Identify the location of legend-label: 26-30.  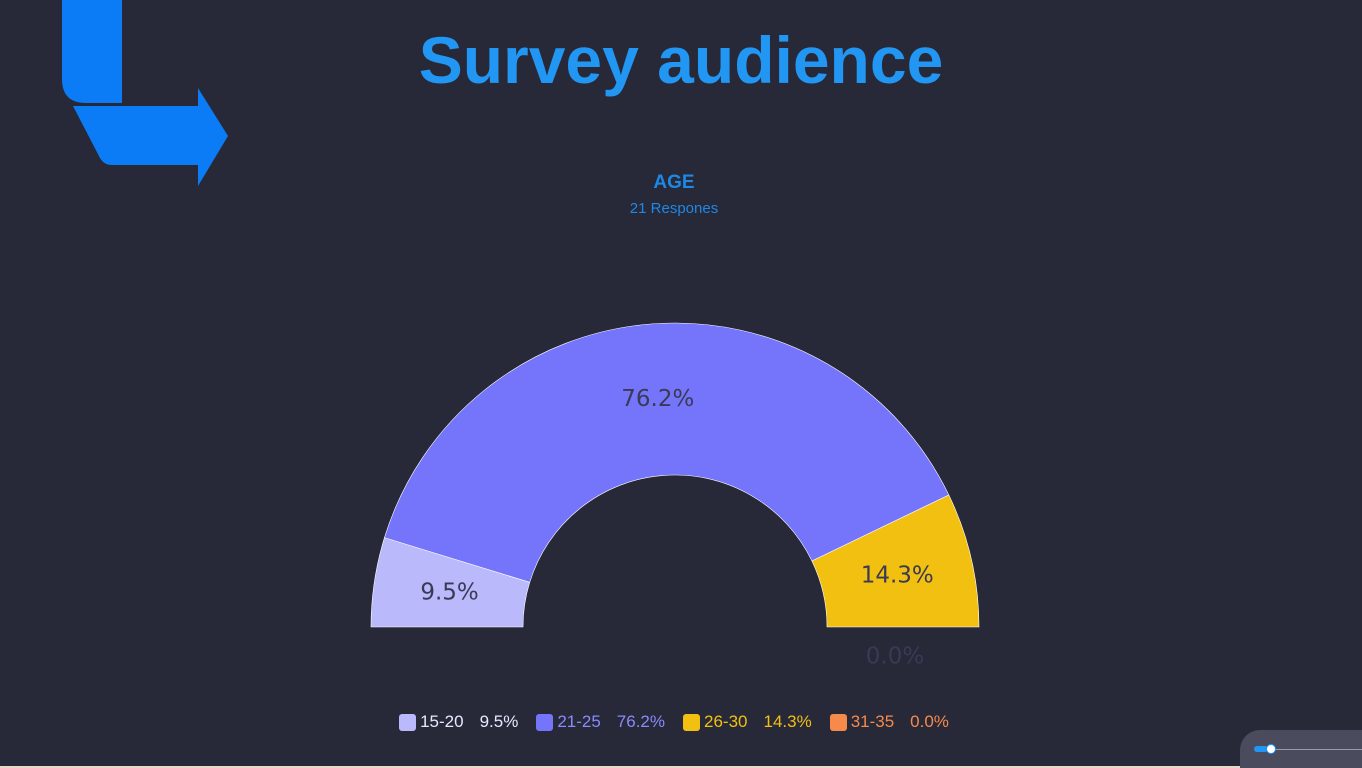
(726, 721).